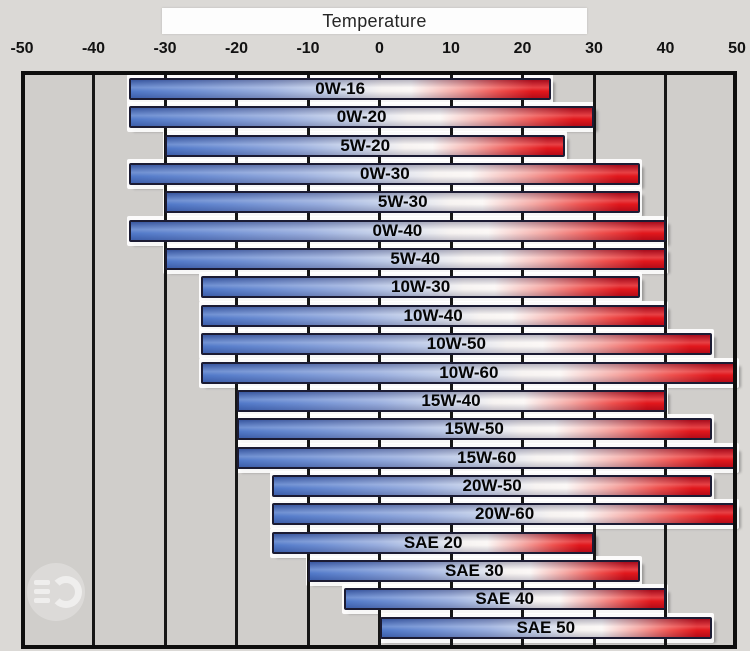 This screenshot has height=651, width=750. What do you see at coordinates (22, 48) in the screenshot?
I see `axis-tick-label: -50` at bounding box center [22, 48].